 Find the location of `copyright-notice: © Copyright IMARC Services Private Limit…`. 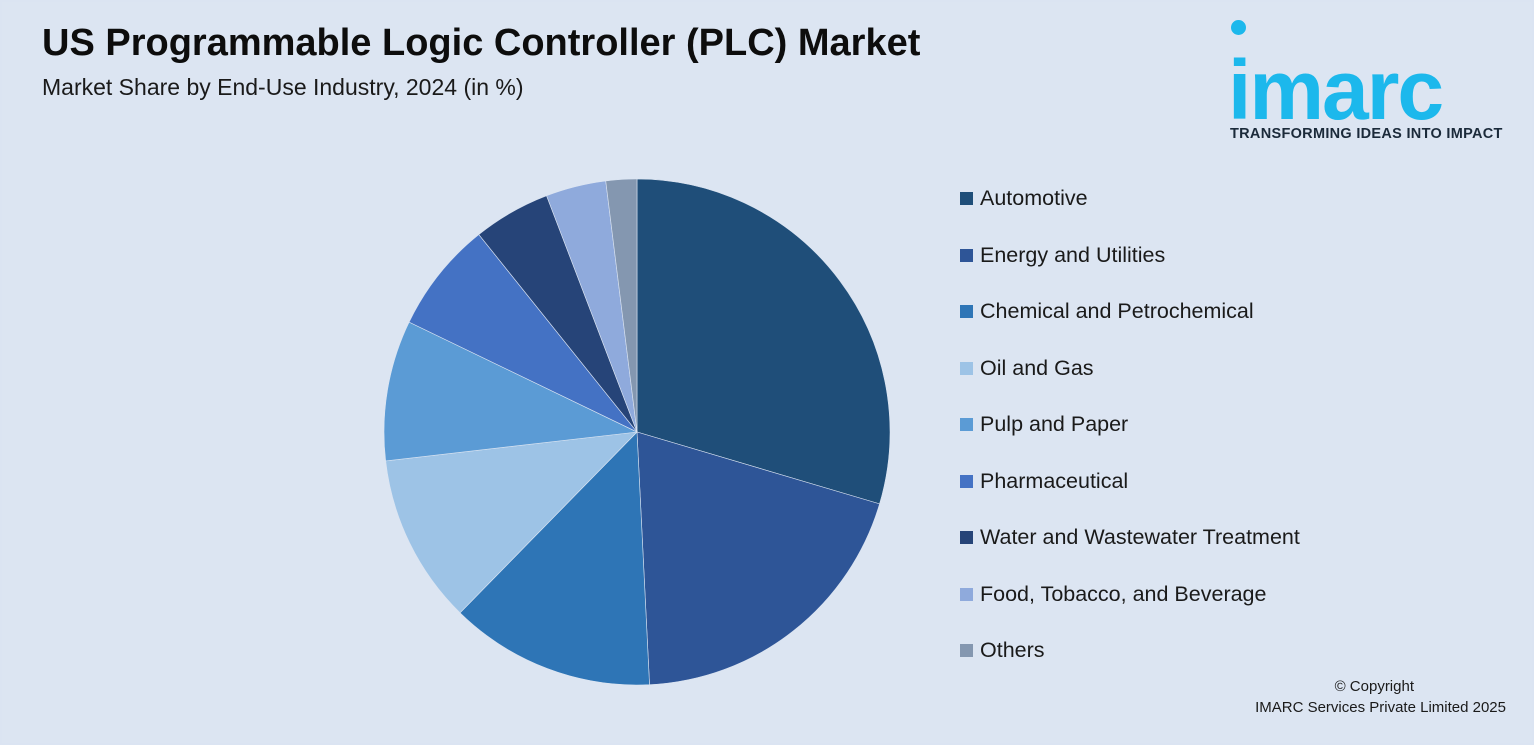

copyright-notice: © Copyright IMARC Services Private Limit… is located at coordinates (1380, 697).